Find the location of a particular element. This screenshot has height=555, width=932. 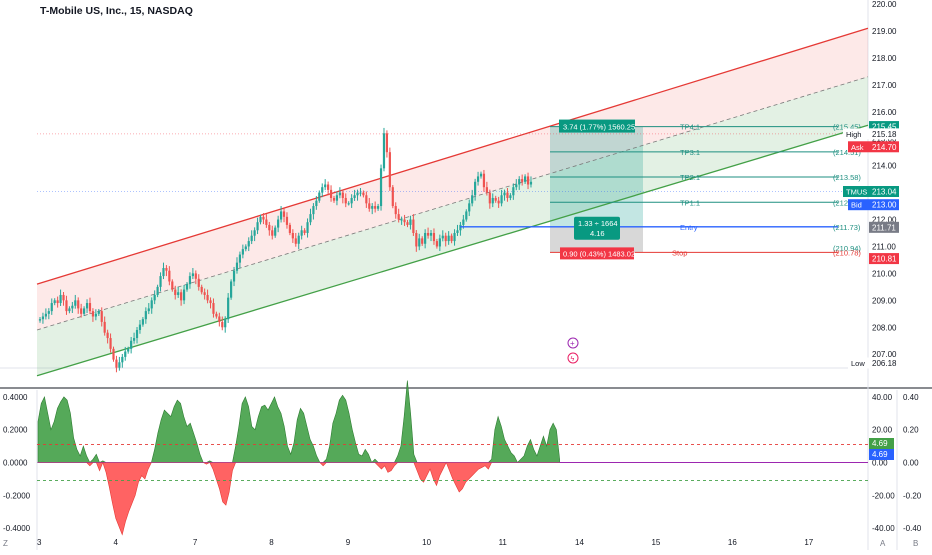

price-tick-label: 209.00 is located at coordinates (884, 300).